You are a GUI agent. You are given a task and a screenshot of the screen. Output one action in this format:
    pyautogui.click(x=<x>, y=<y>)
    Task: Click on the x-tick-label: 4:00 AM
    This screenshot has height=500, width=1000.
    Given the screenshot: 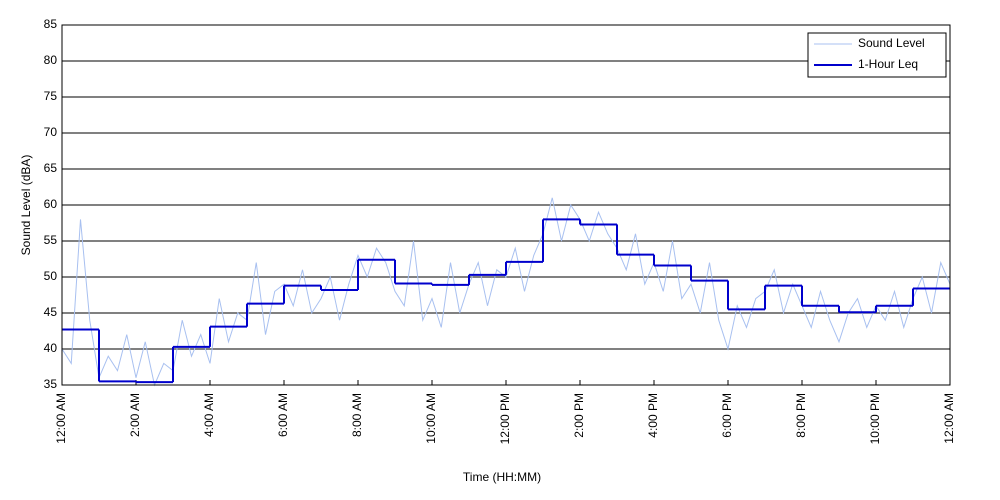 What is the action you would take?
    pyautogui.click(x=209, y=415)
    